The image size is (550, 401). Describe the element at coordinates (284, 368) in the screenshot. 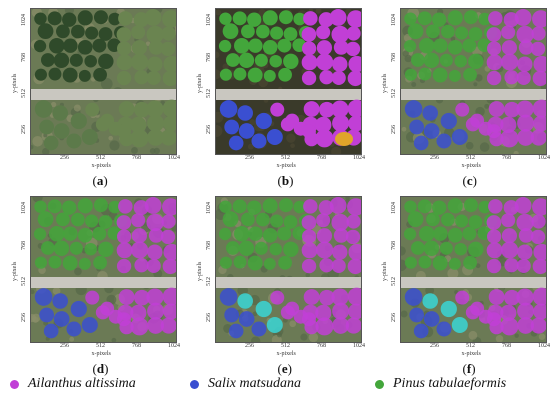

I see `panel-caption-e: (e)` at that location.